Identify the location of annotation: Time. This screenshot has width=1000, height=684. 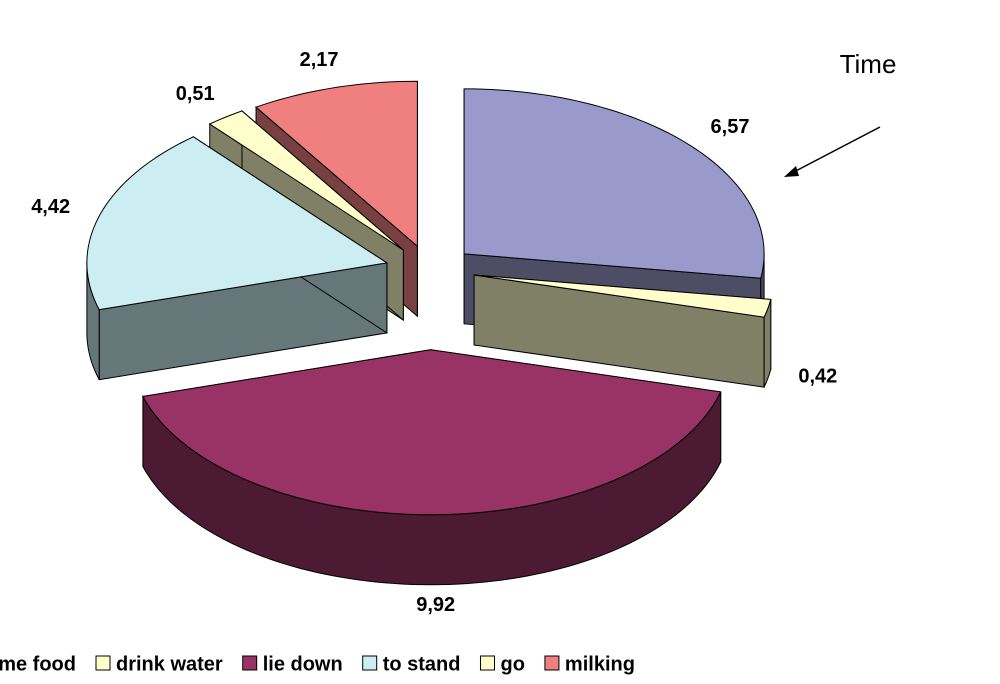
(868, 64).